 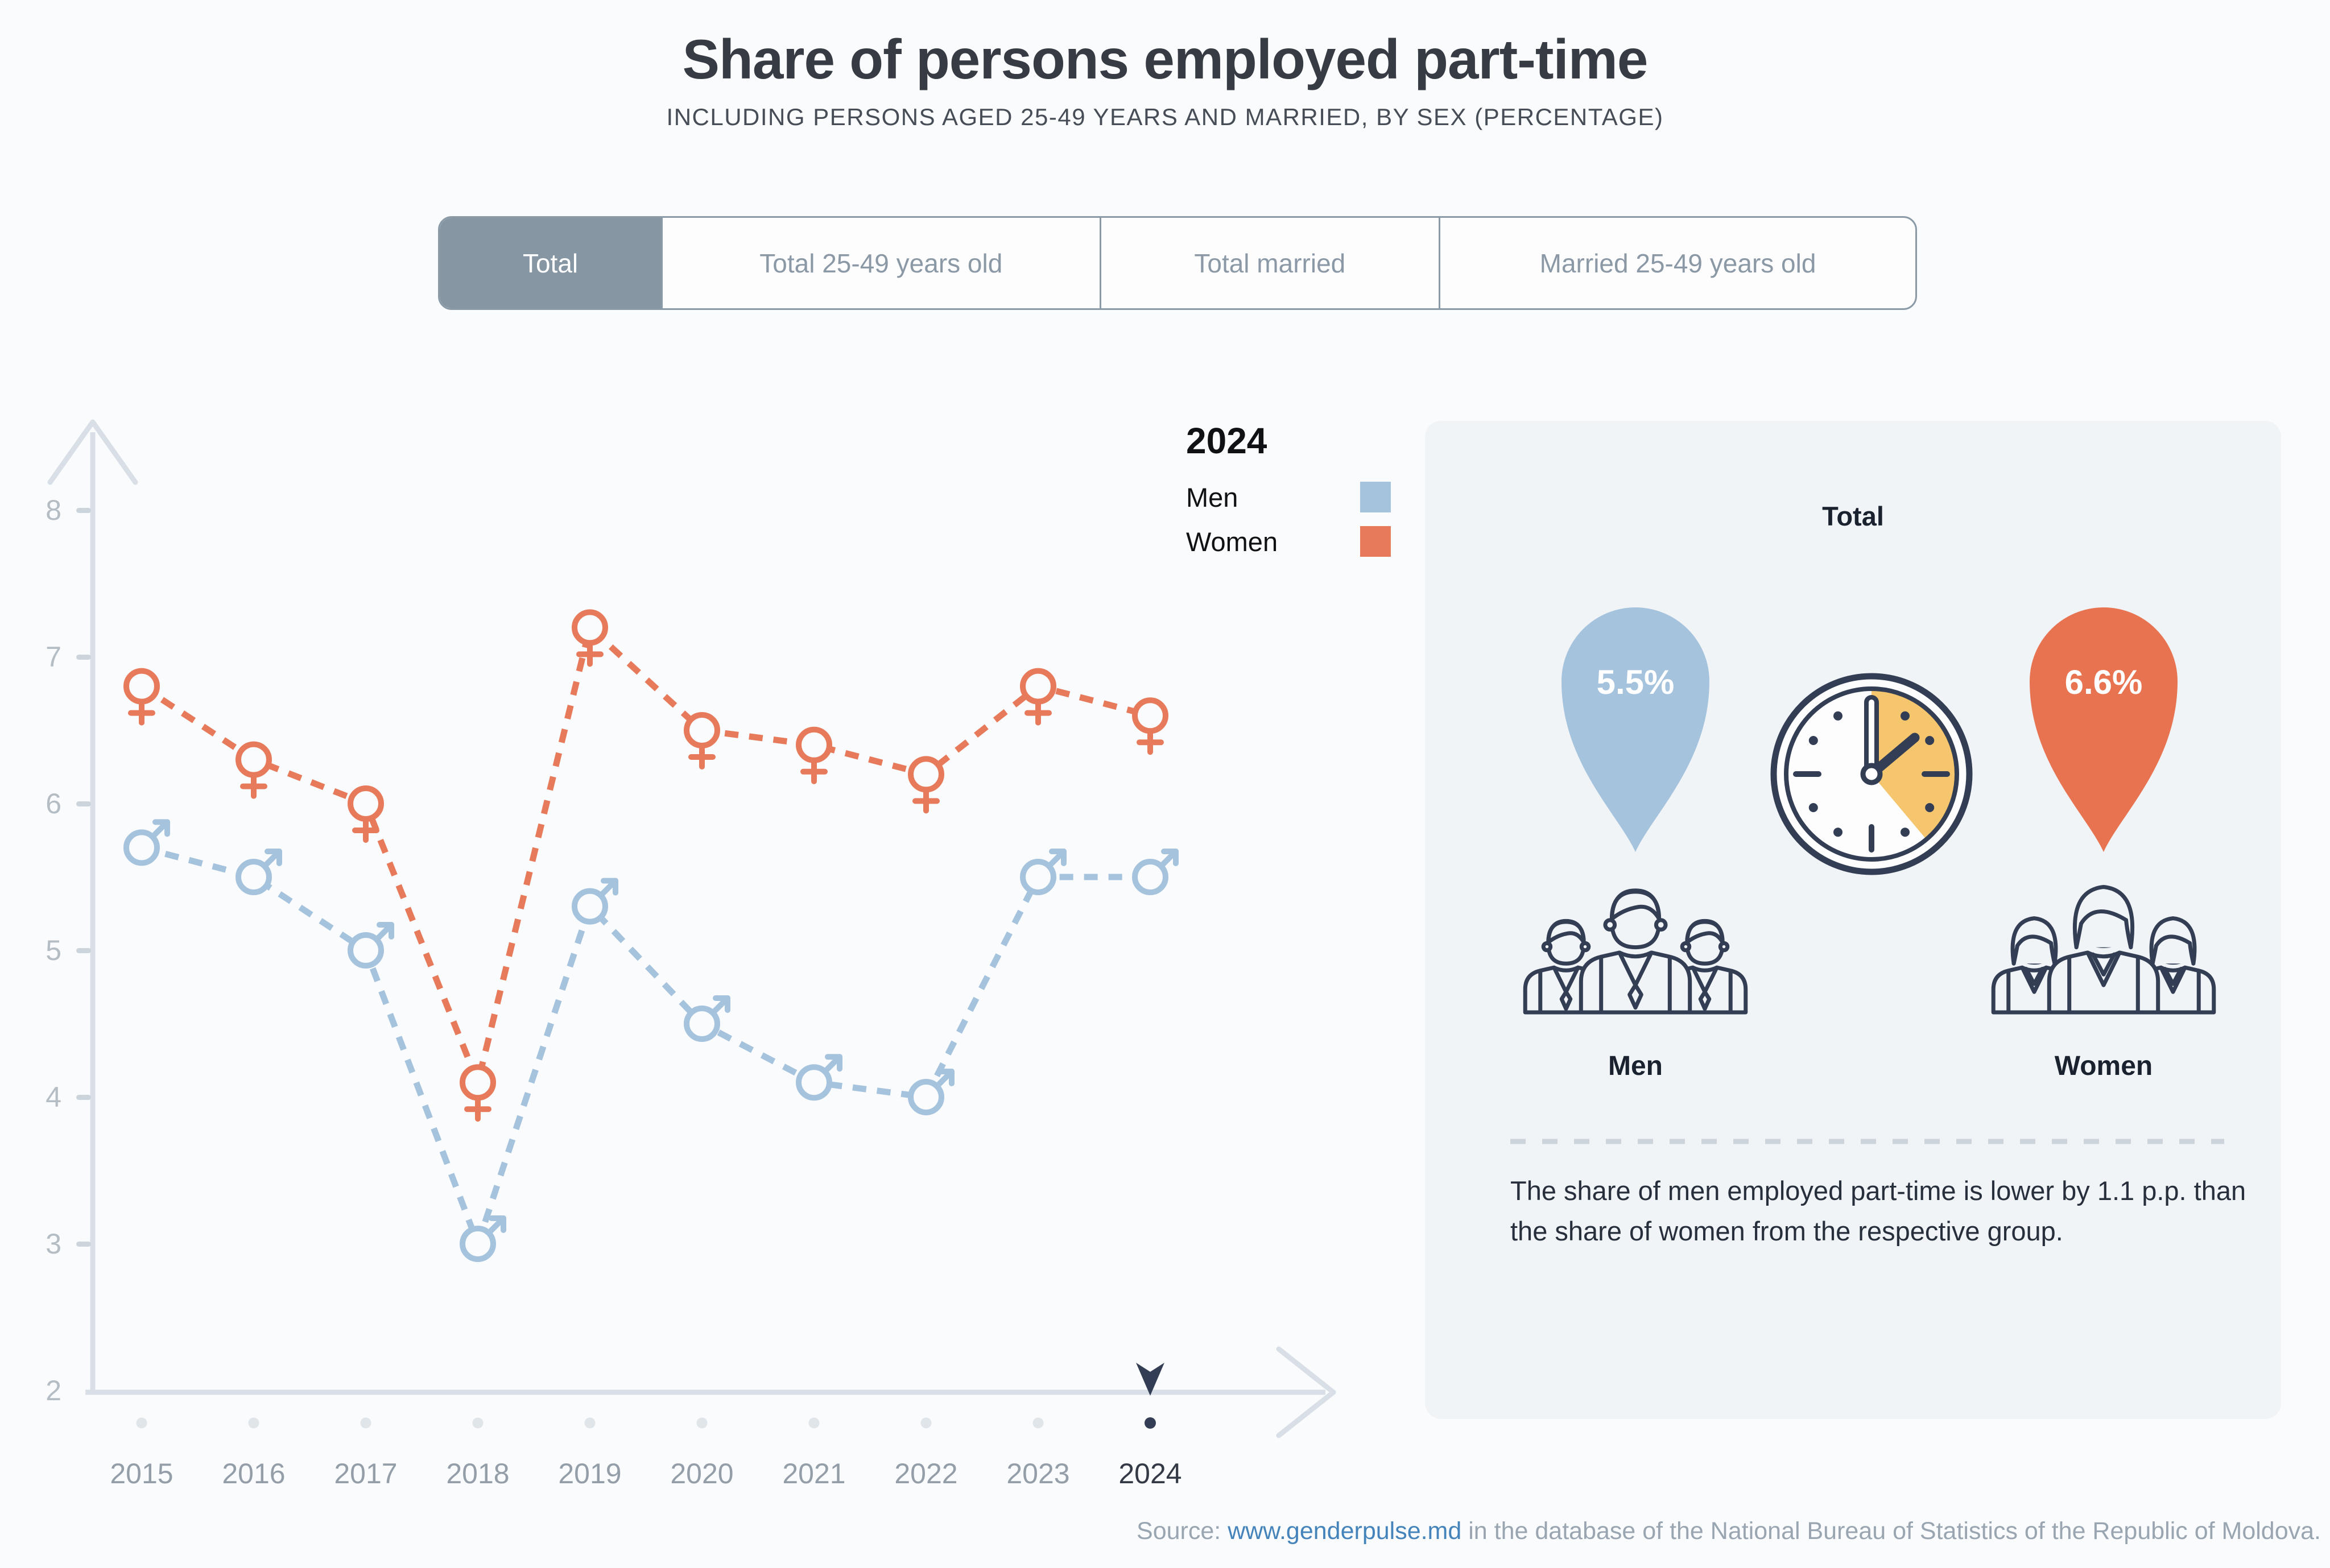 What do you see at coordinates (253, 1474) in the screenshot?
I see `x-axis-label: 2016` at bounding box center [253, 1474].